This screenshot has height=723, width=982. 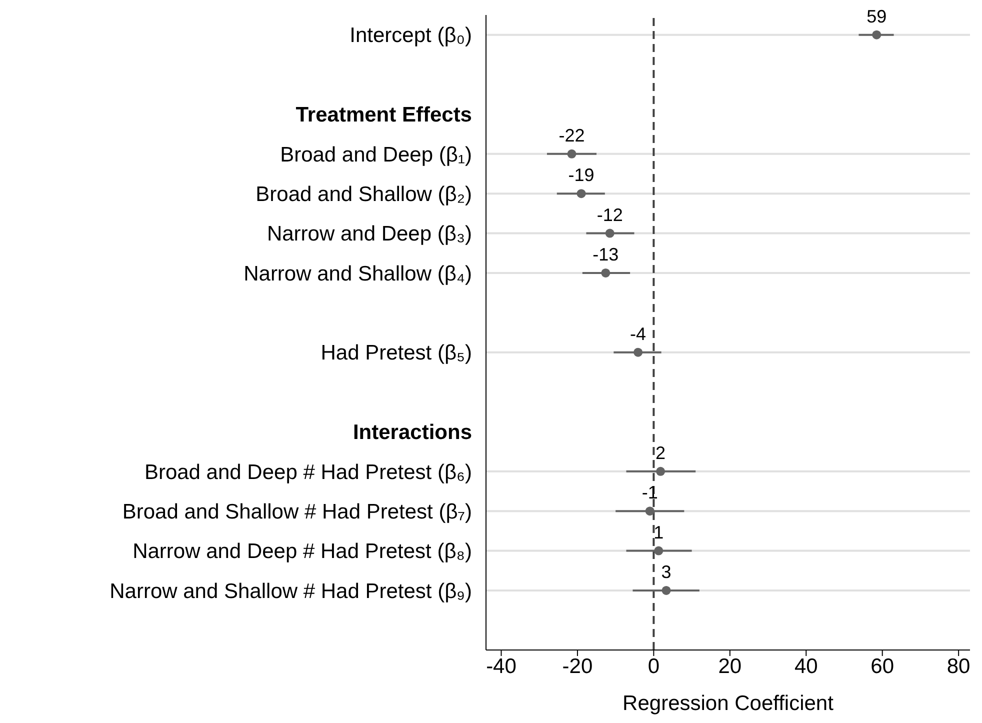 I want to click on y-tick-label: Narrow and Shallow # Had Pretest (β₉), so click(x=291, y=591).